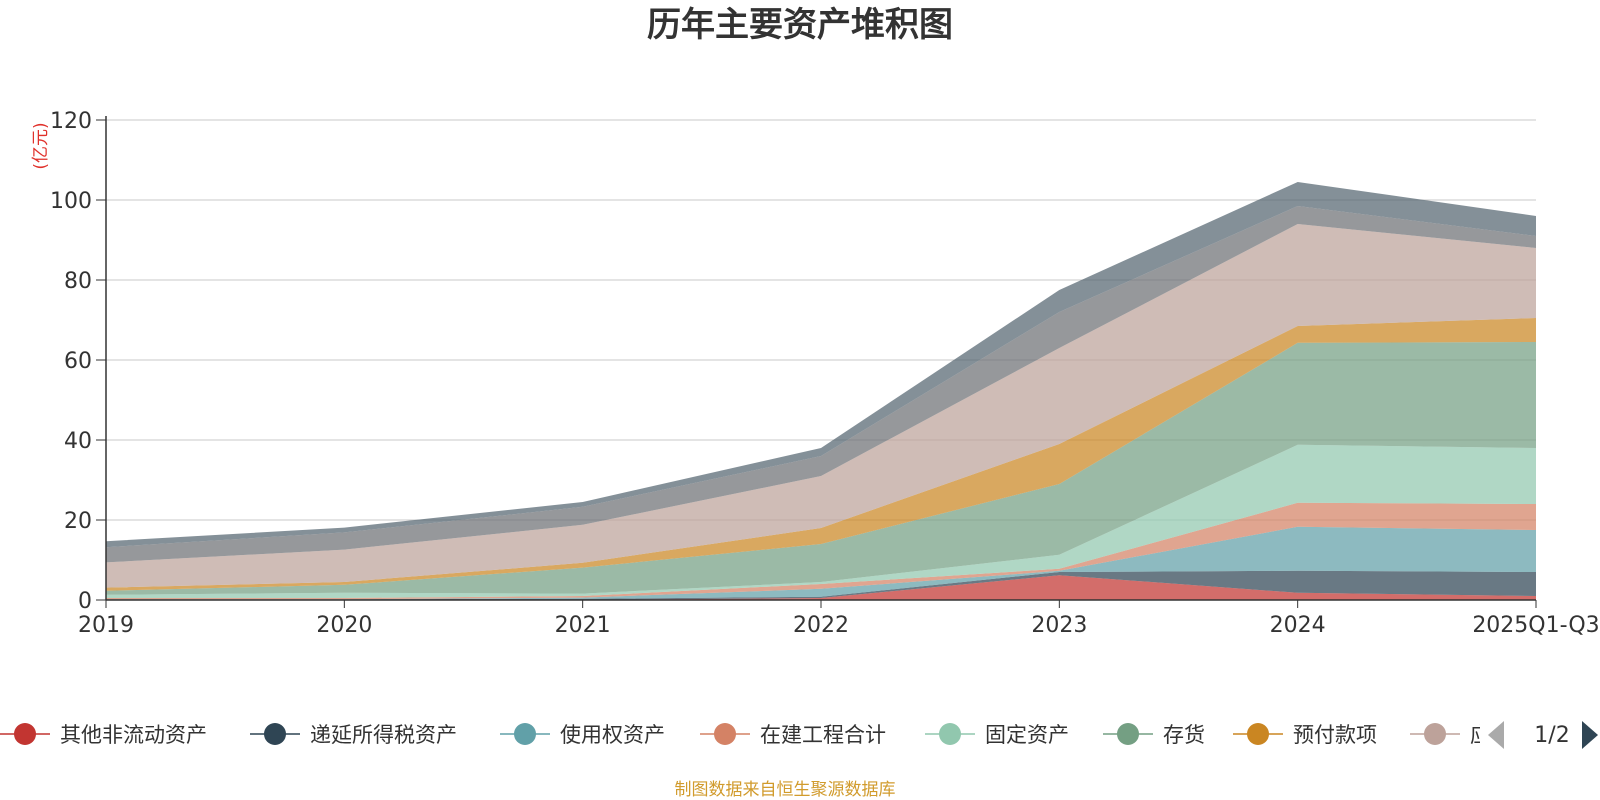 The width and height of the screenshot is (1600, 800). Describe the element at coordinates (583, 625) in the screenshot. I see `x-tick-label: 2021` at that location.